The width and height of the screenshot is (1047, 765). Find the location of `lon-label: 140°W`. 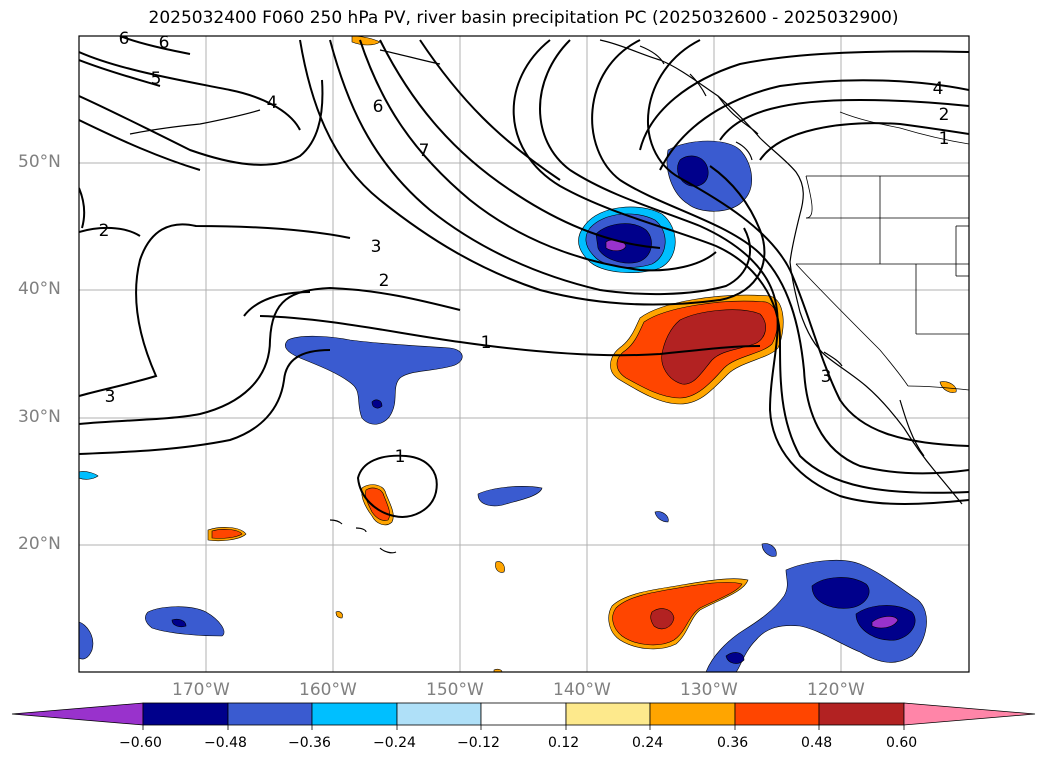

lon-label: 140°W is located at coordinates (582, 690).